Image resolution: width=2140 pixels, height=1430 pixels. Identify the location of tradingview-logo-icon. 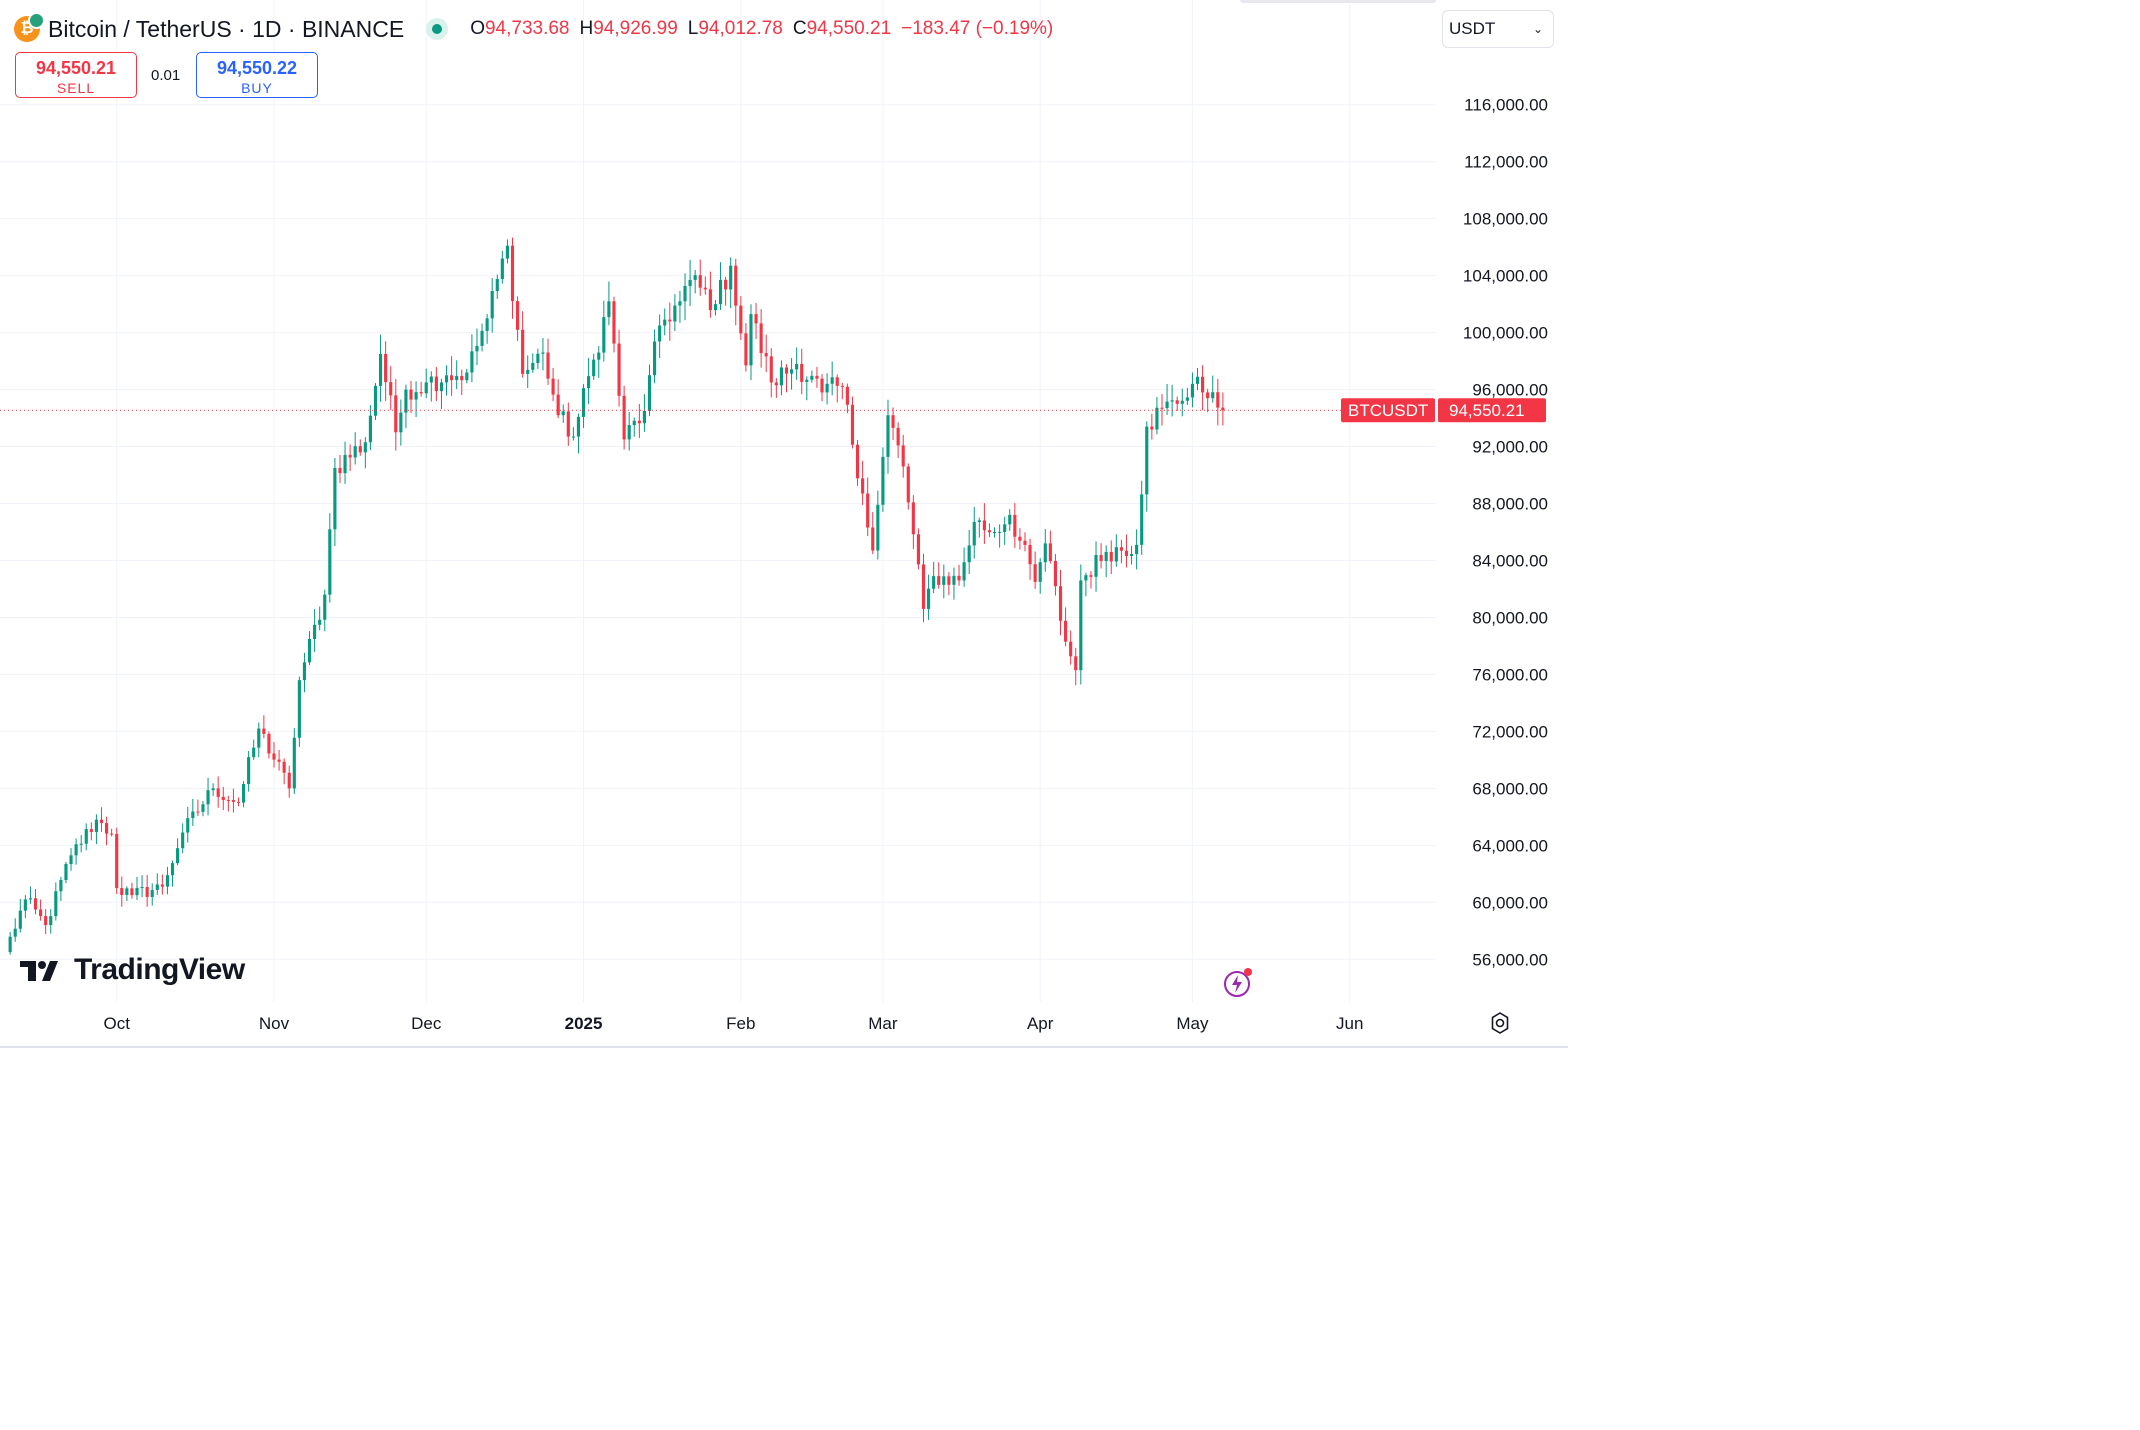
(39, 971).